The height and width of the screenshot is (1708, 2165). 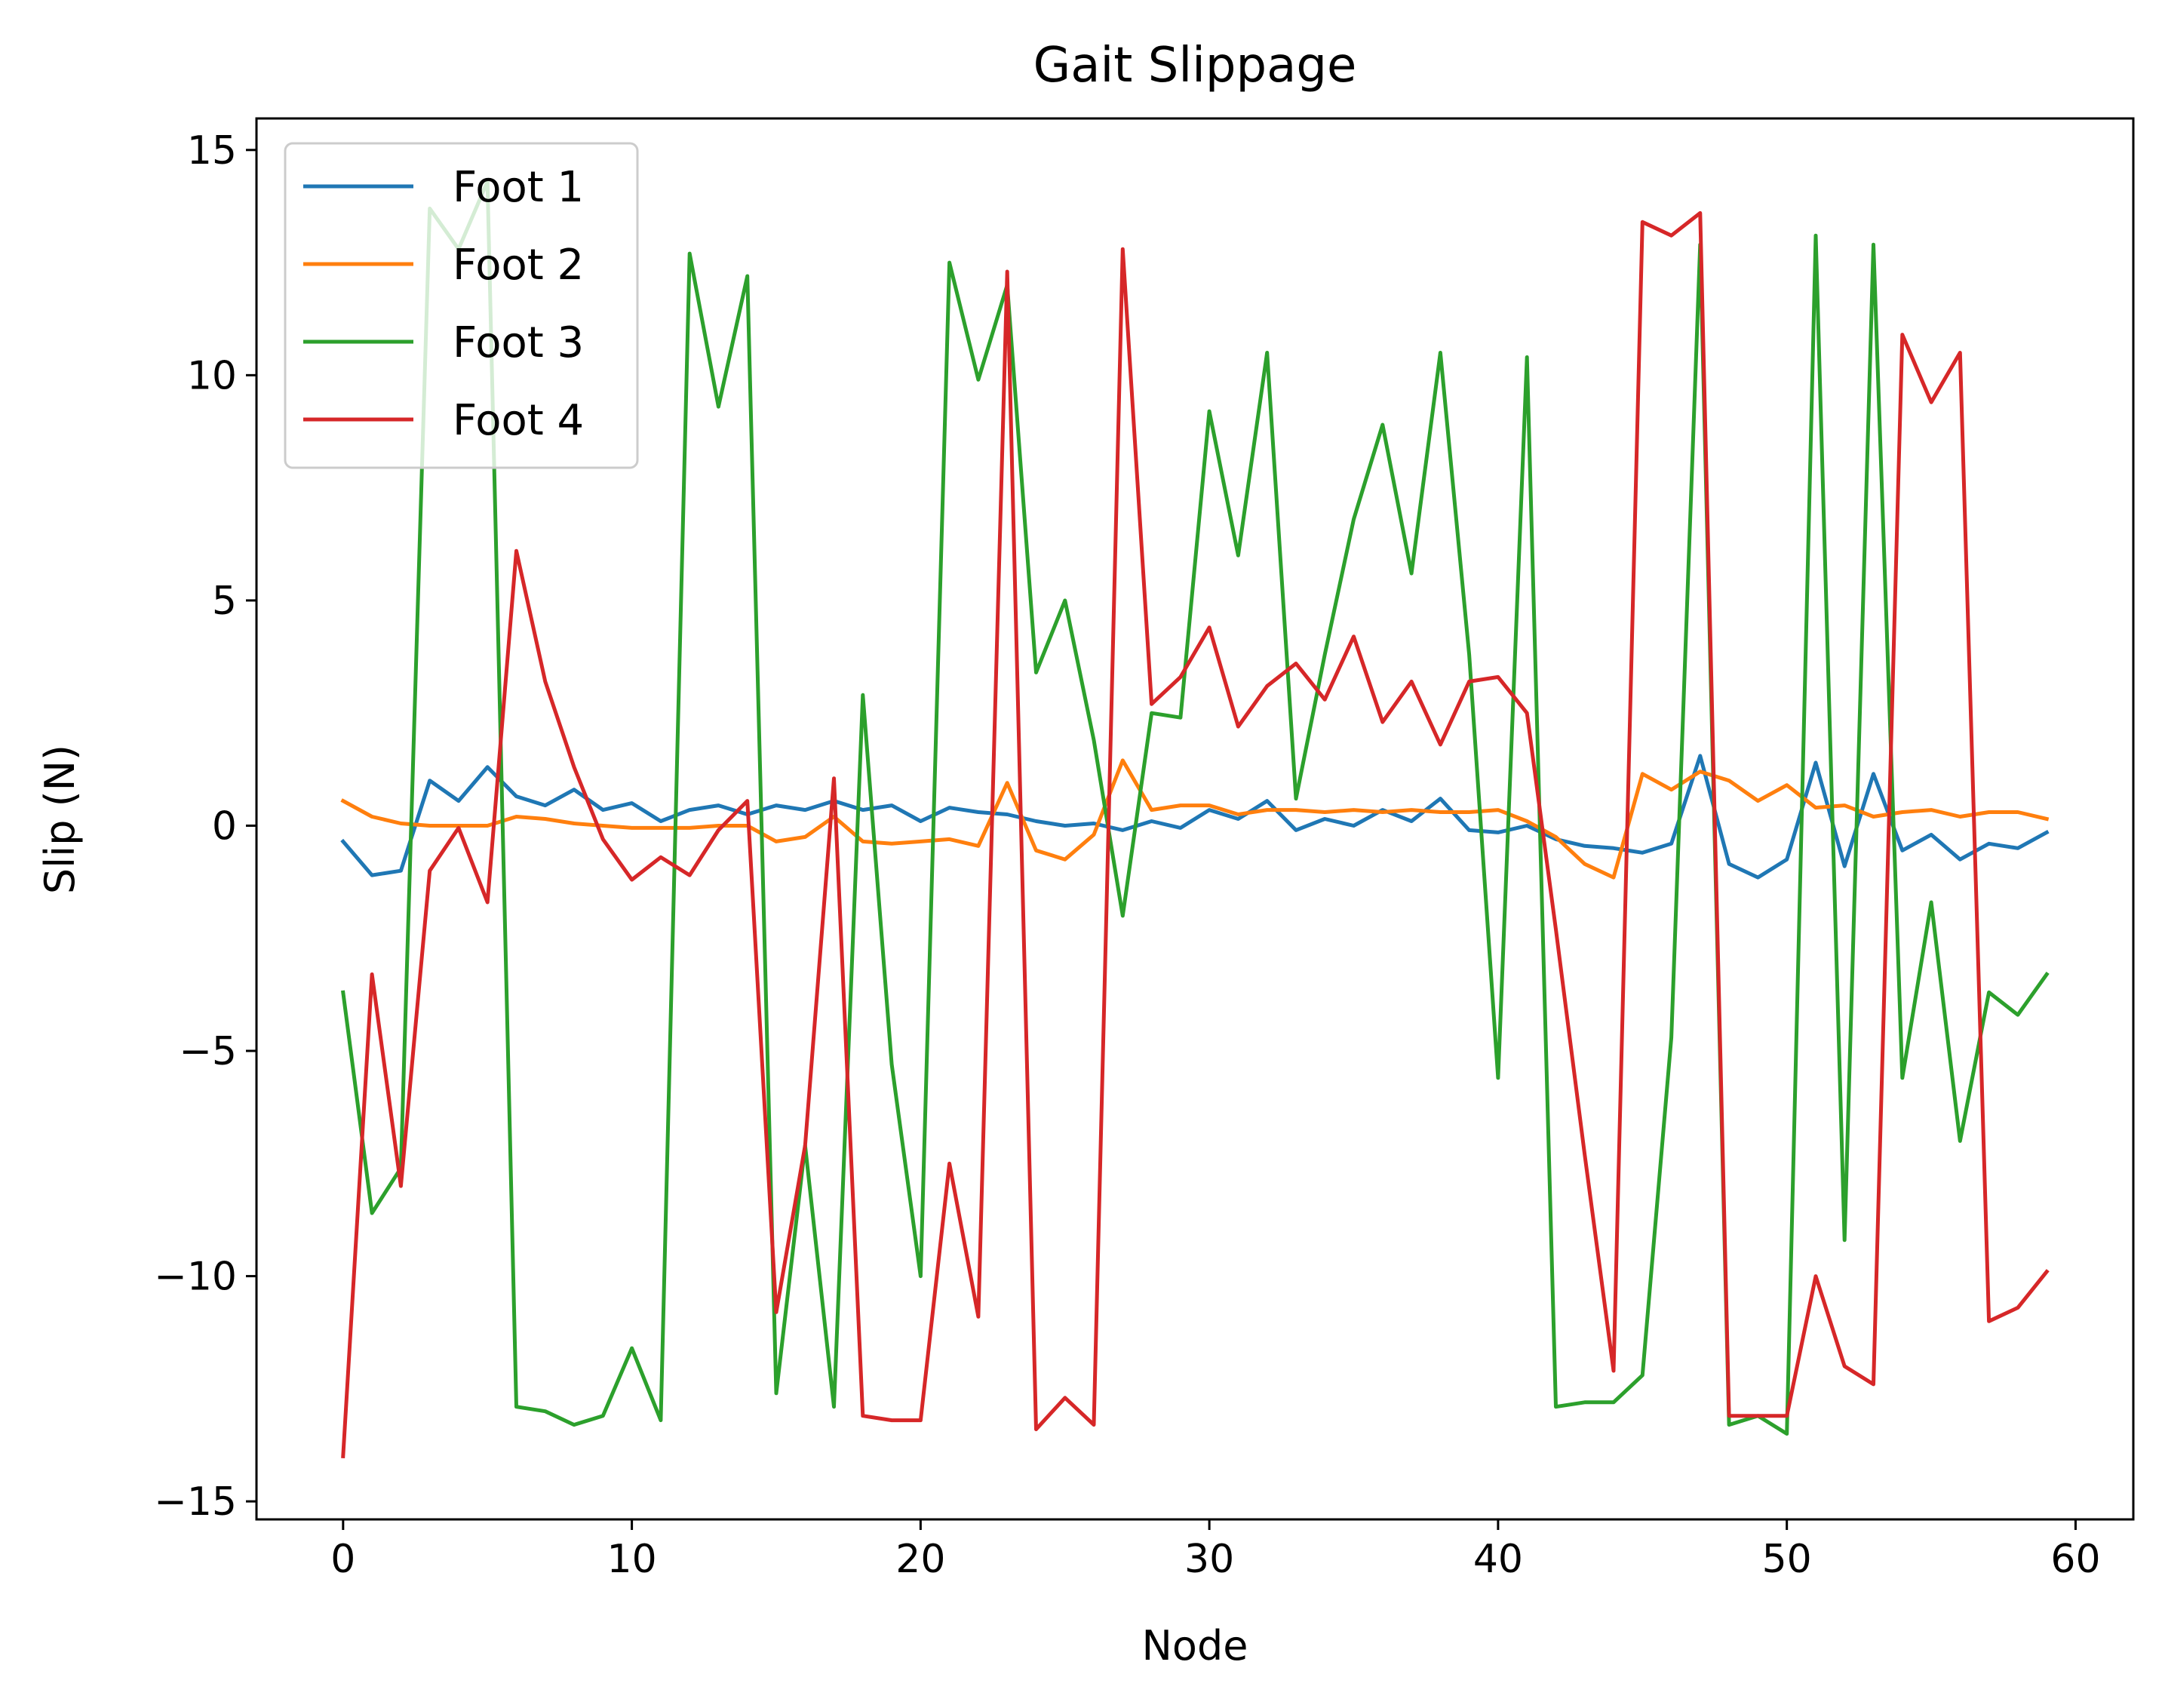 I want to click on x-axis-ticks: 0 10 20 30 40 50 60, so click(x=1215, y=1550).